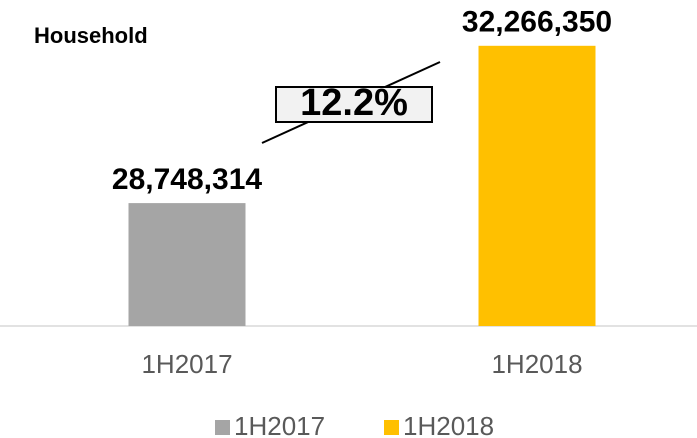 The height and width of the screenshot is (438, 697). What do you see at coordinates (187, 179) in the screenshot?
I see `data-label: 28,748,314` at bounding box center [187, 179].